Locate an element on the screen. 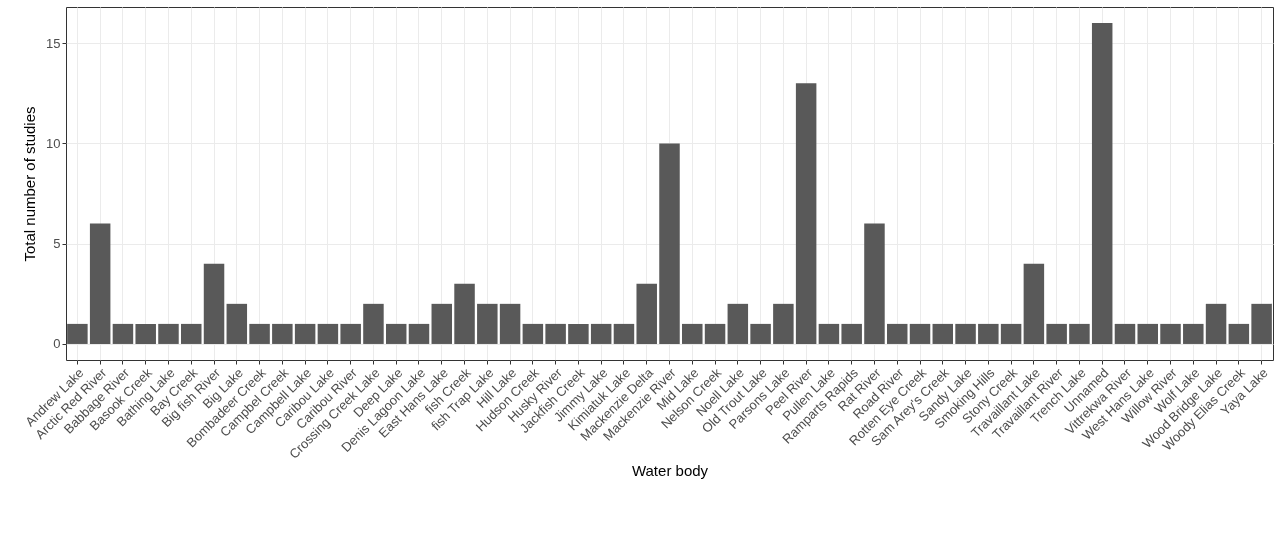  y-tick-label: 10 is located at coordinates (53, 143).